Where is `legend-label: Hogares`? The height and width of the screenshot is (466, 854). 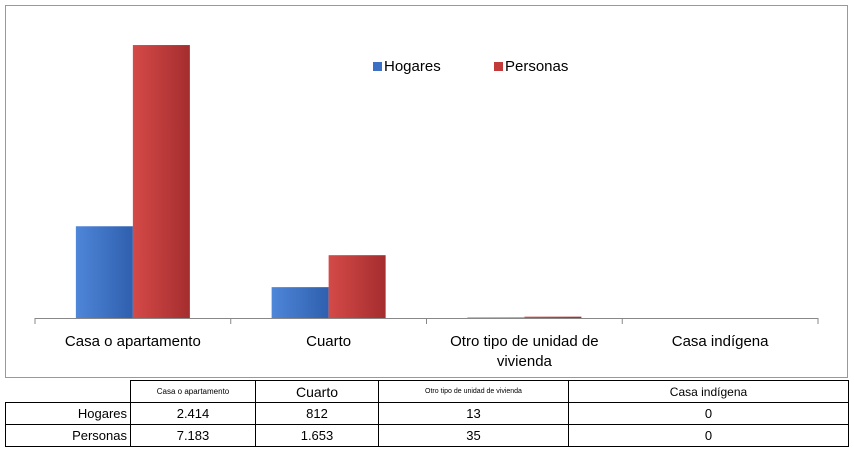 legend-label: Hogares is located at coordinates (412, 66).